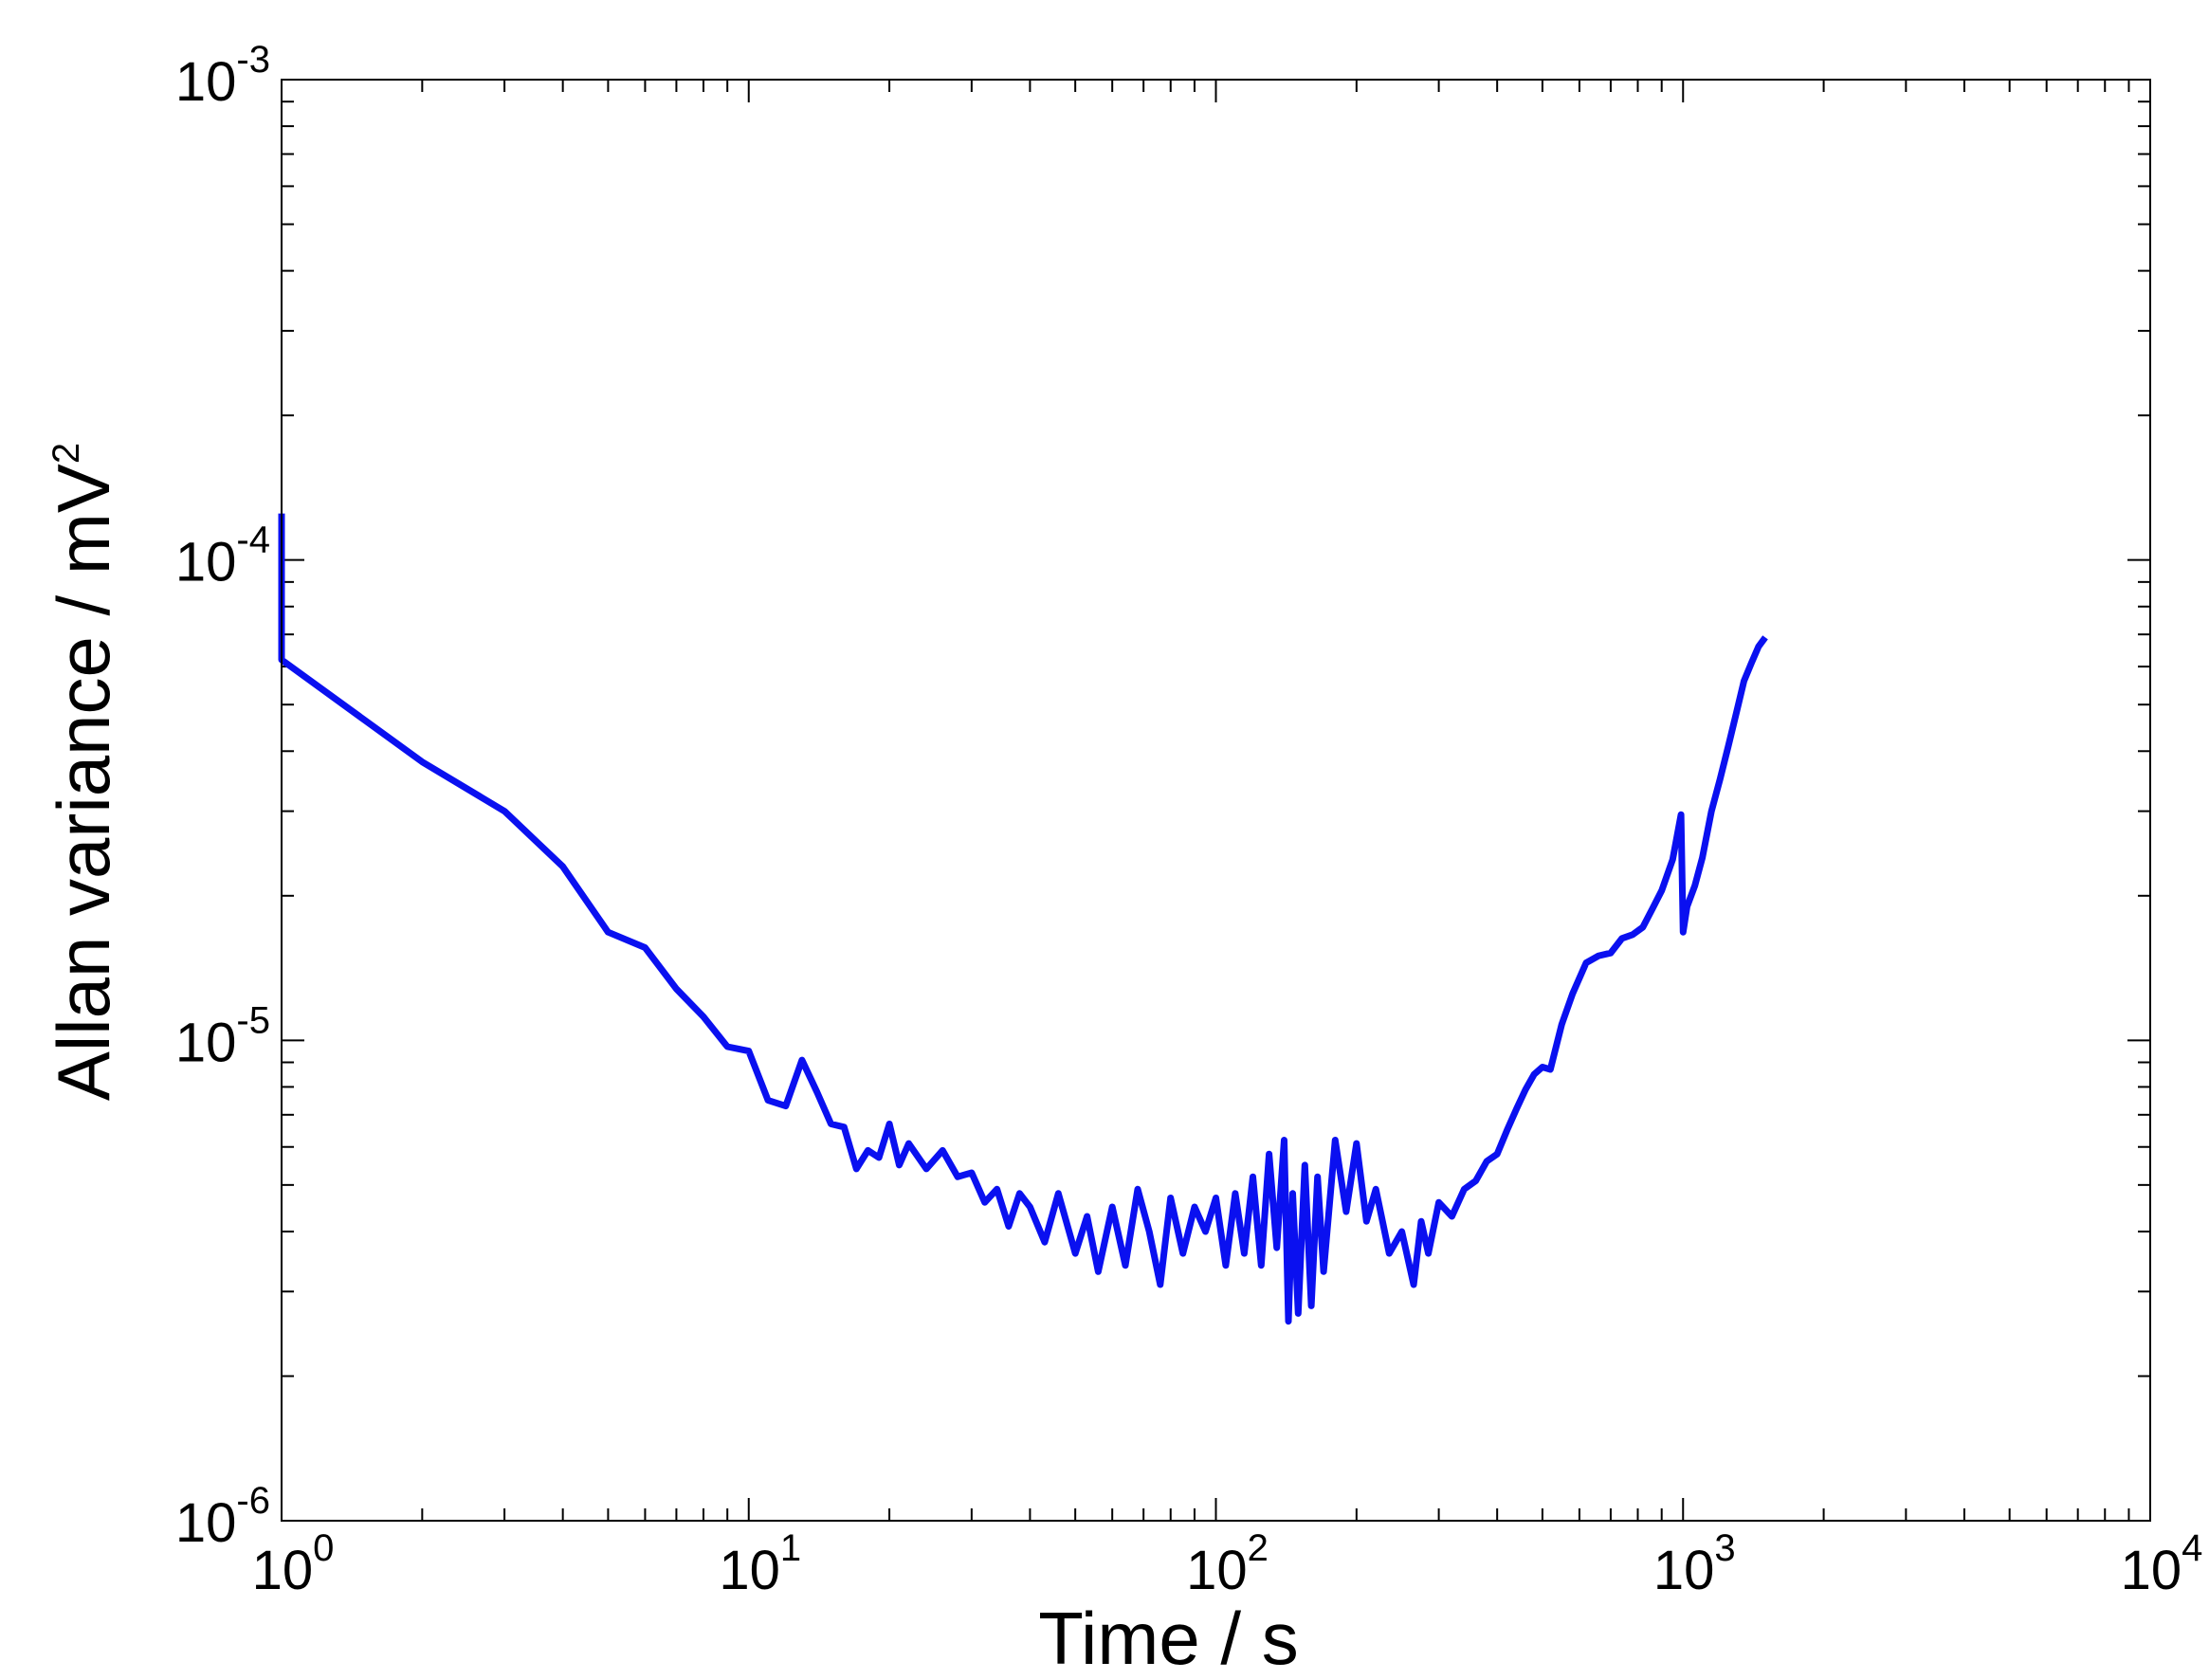 Image resolution: width=2209 pixels, height=1680 pixels. Describe the element at coordinates (1694, 1564) in the screenshot. I see `x-tick-label: 10³` at that location.